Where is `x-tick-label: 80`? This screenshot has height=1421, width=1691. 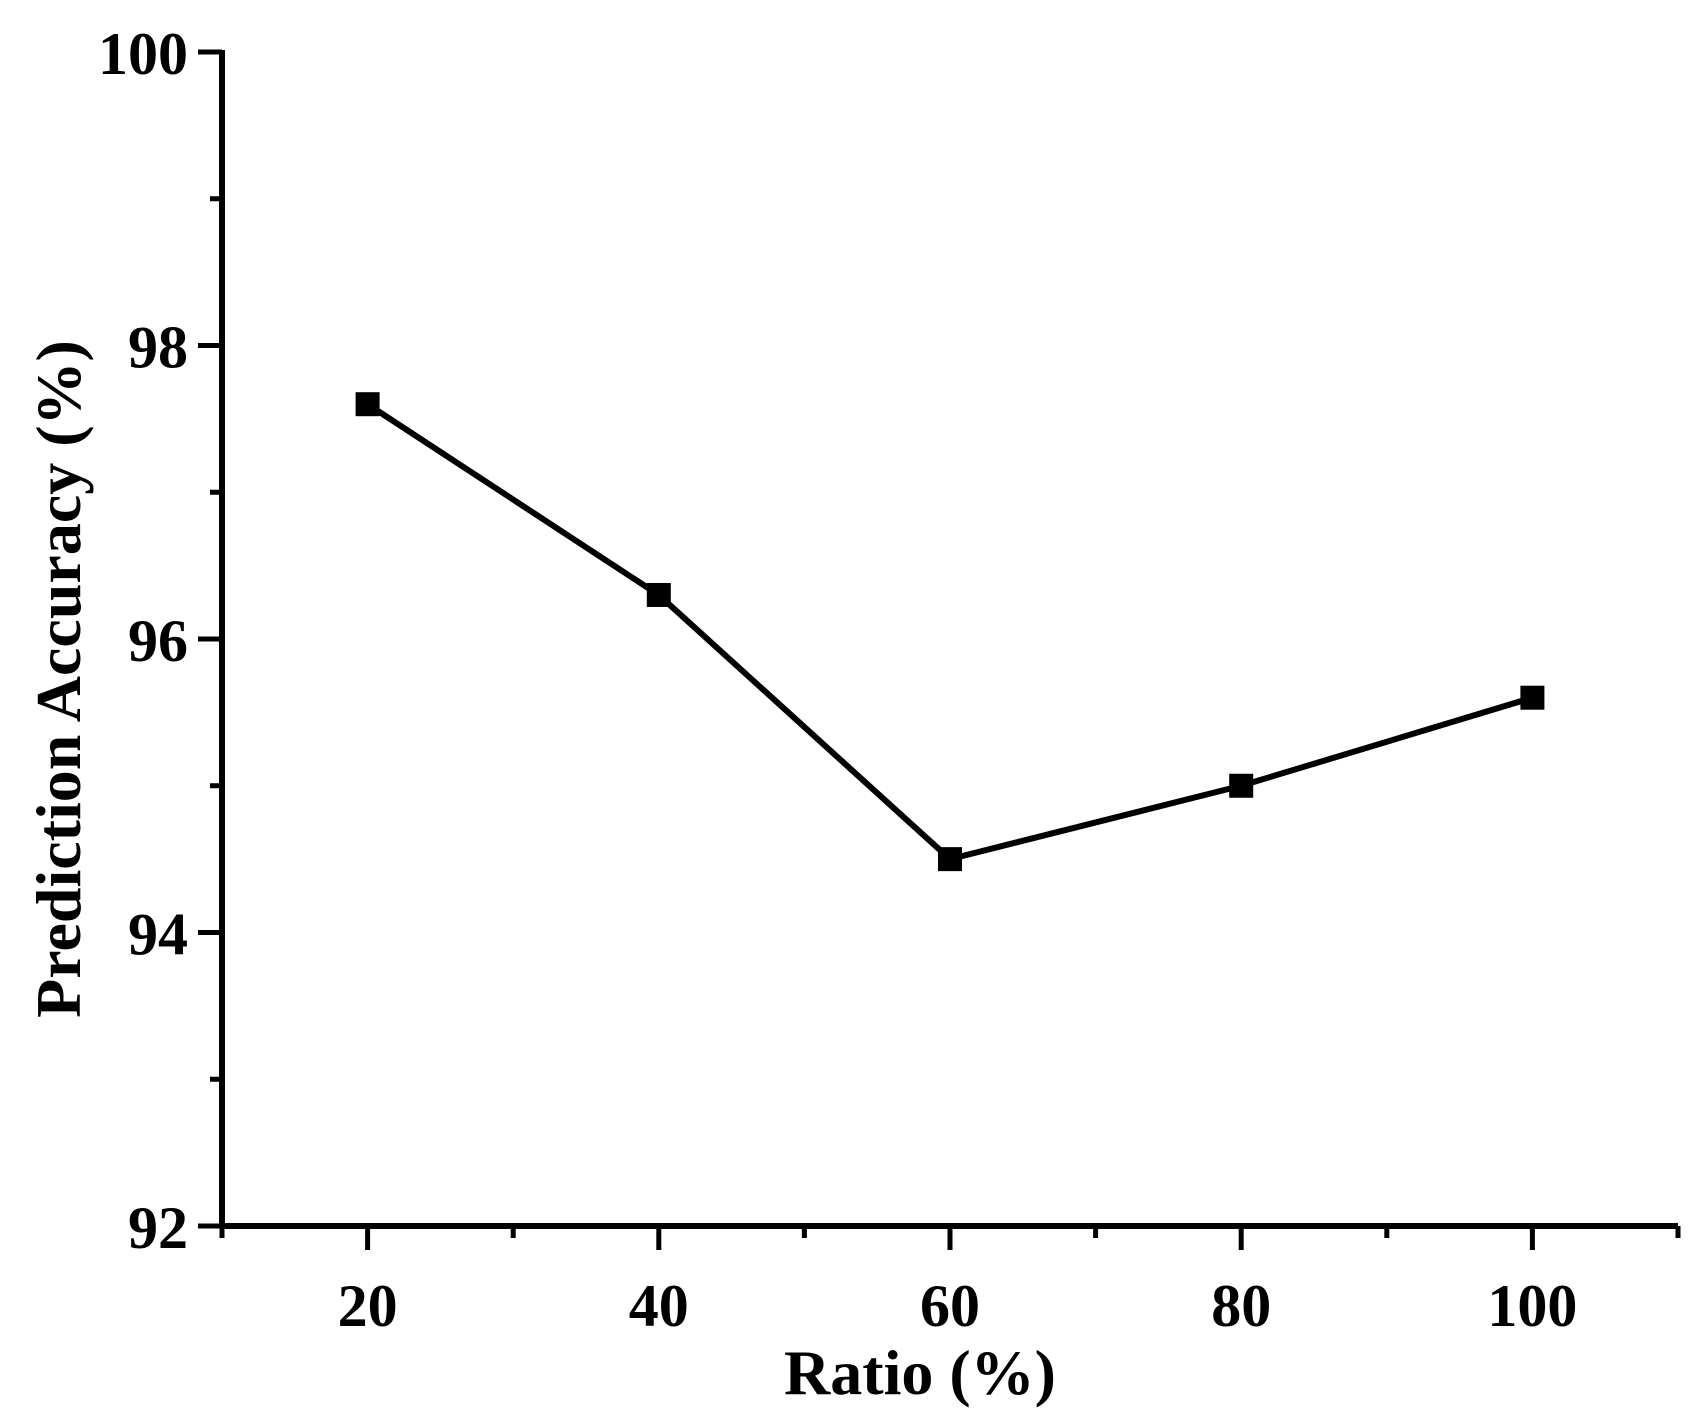
x-tick-label: 80 is located at coordinates (1241, 1306).